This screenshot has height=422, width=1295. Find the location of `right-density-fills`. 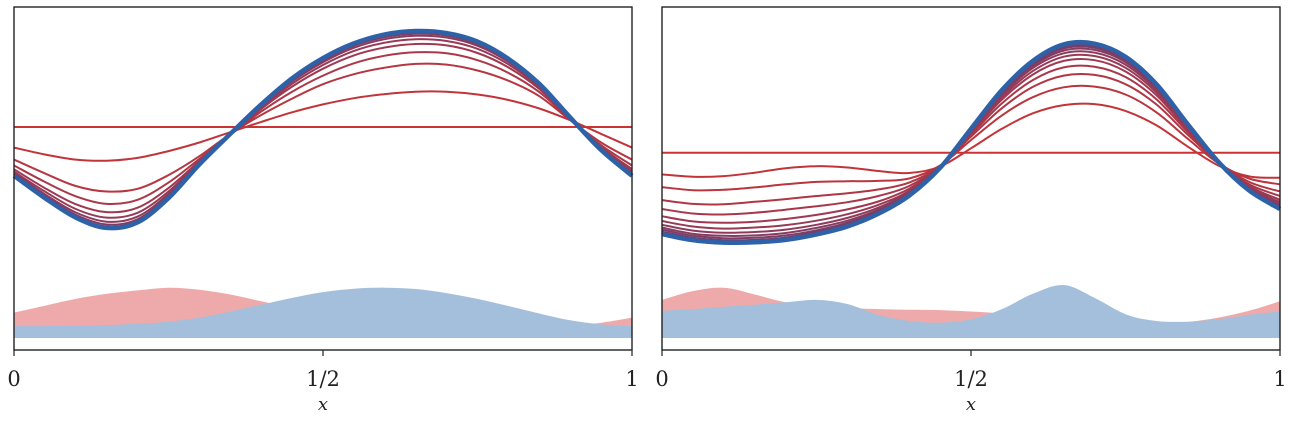

right-density-fills is located at coordinates (971, 311).